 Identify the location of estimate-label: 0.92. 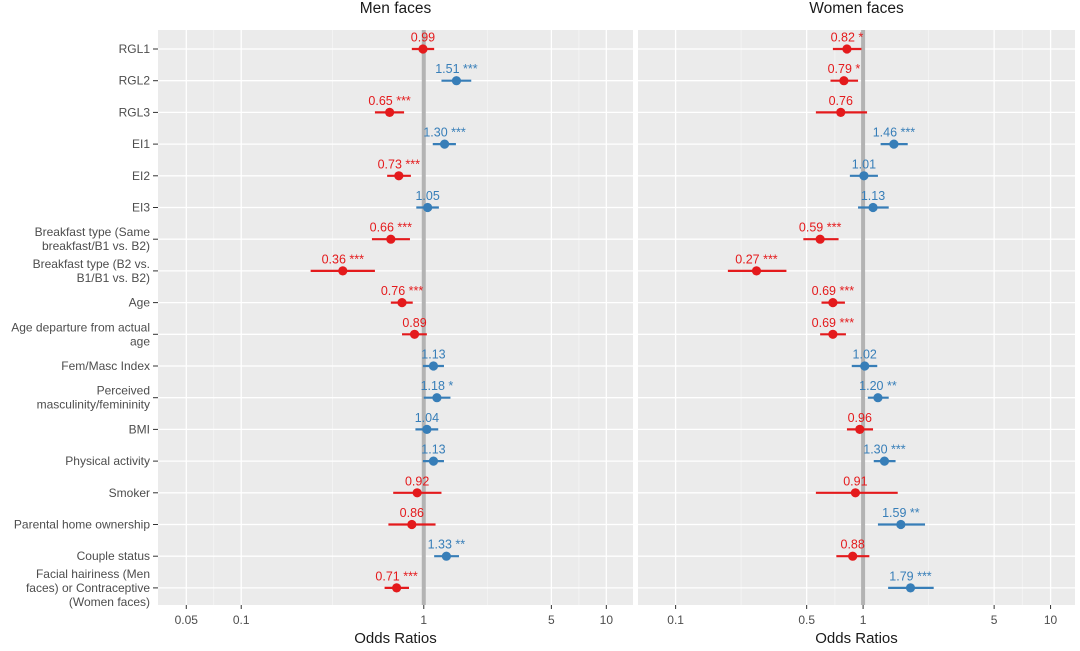
(417, 481).